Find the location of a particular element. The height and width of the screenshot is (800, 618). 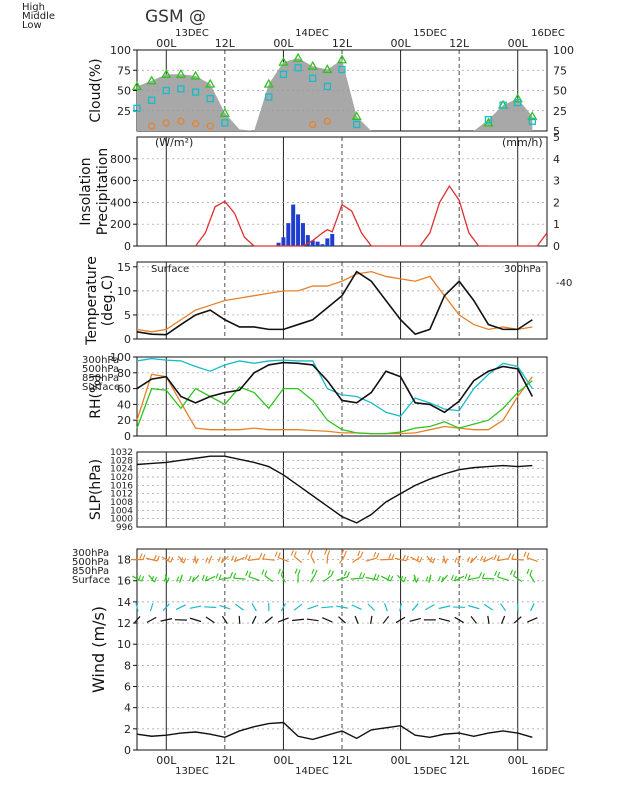

rh-legend-850hpa: 850hPa is located at coordinates (100, 378).